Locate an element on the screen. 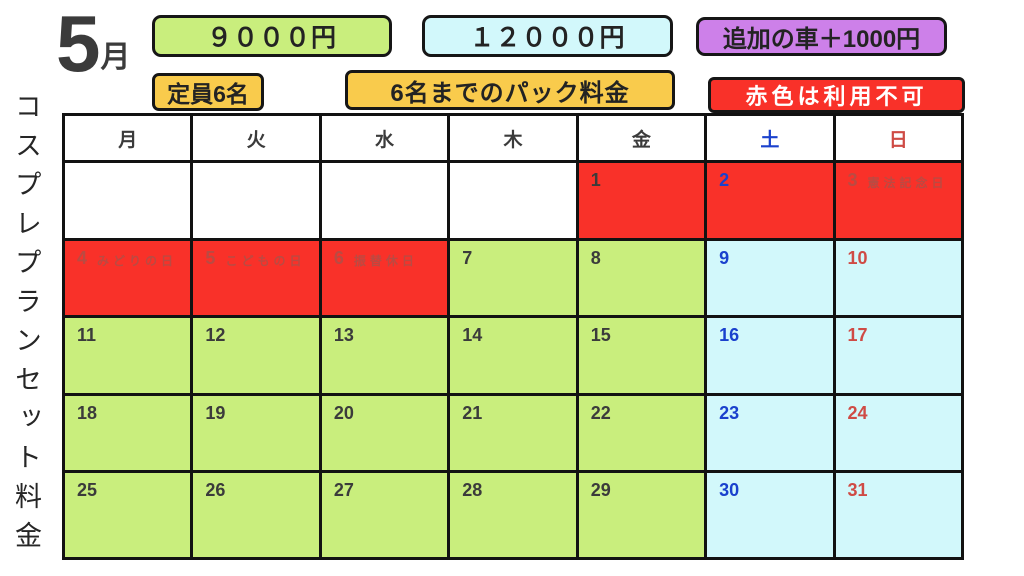  plan-name-vertical-label: コスプレプランセット料金 is located at coordinates (26, 326).